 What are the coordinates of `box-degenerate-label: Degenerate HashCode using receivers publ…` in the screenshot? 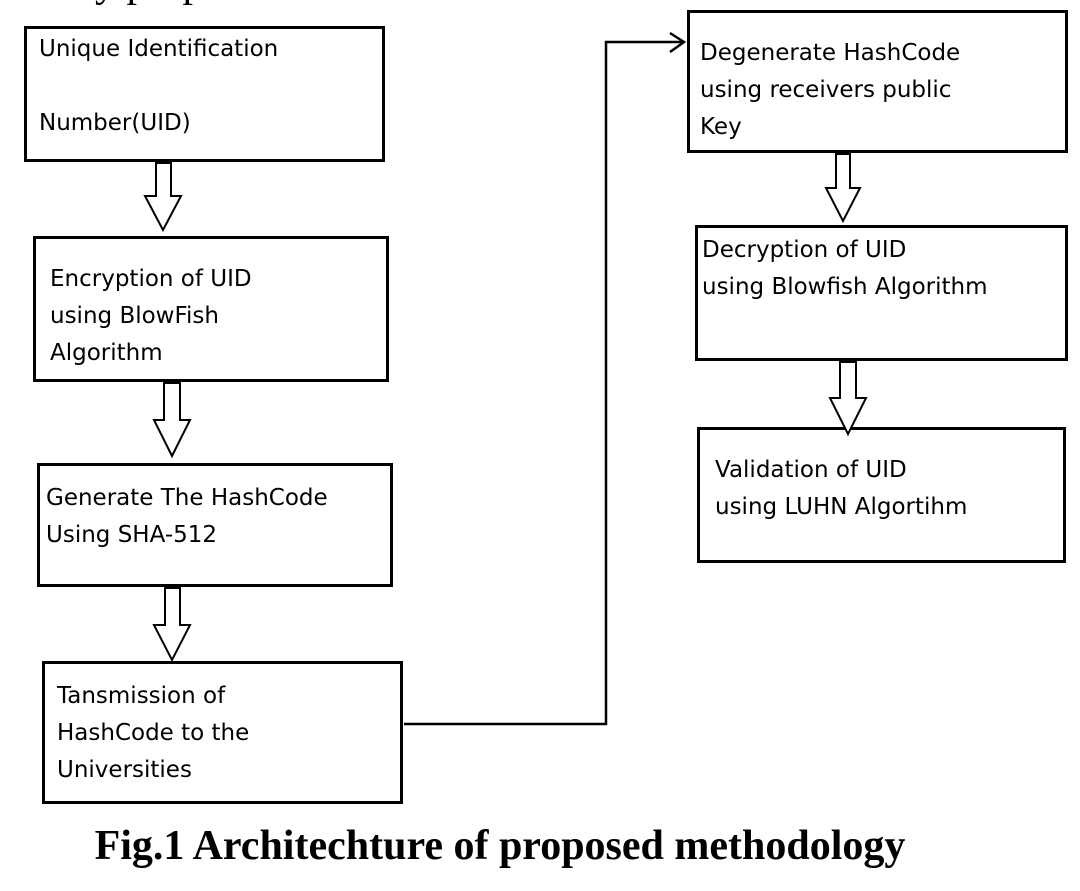 It's located at (830, 90).